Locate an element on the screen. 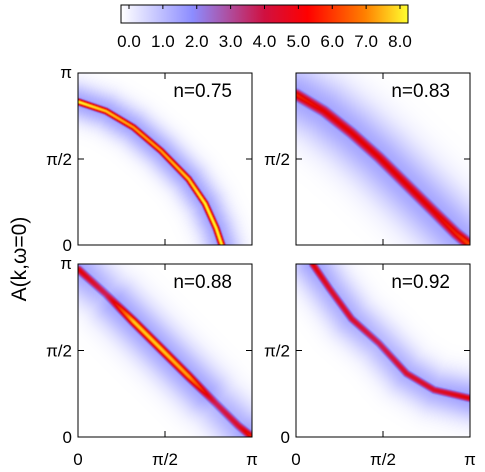  colorbar-ticks: 0.0 1.0 2.0 3.0 4.0 5.0 6.0 7.0 8.0 is located at coordinates (264, 28).